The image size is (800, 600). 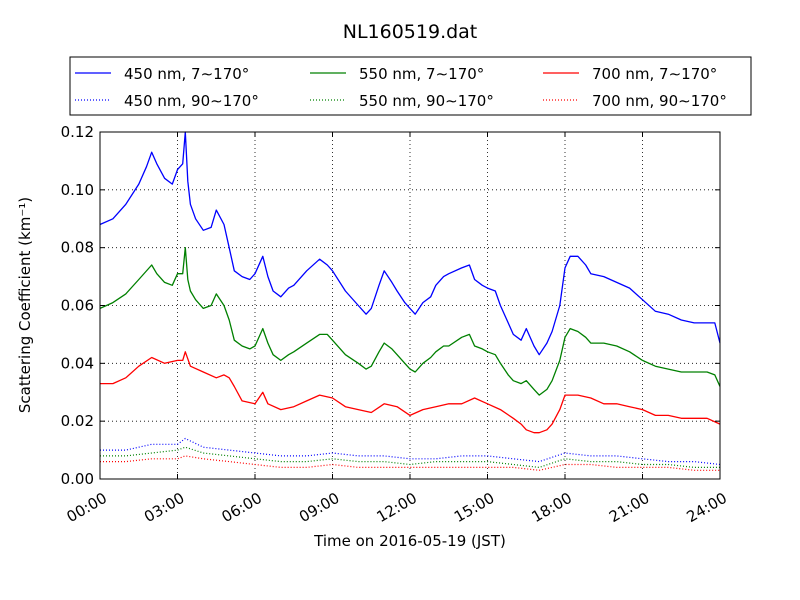 I want to click on y-tick-label: 0.04, so click(x=77, y=363).